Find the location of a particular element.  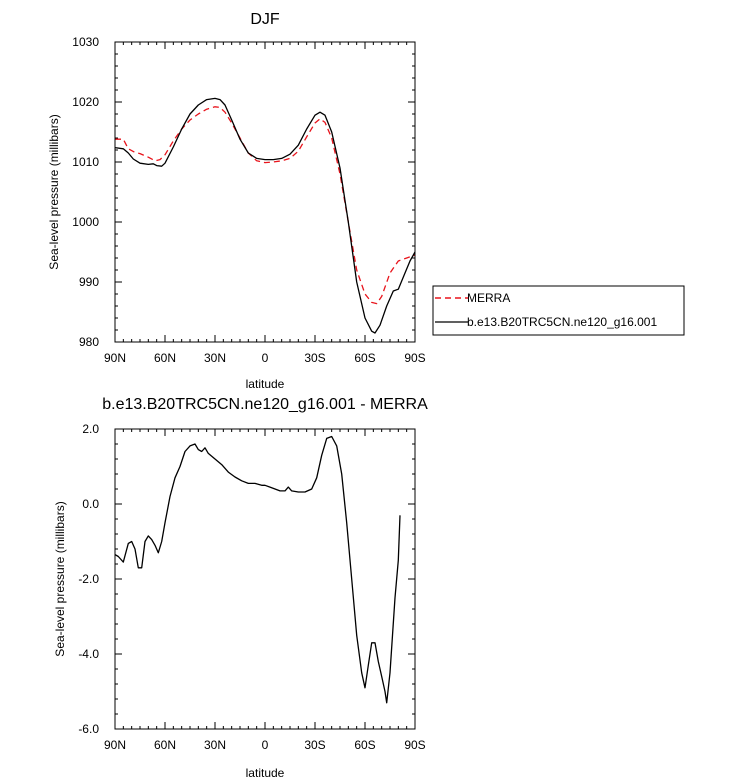

top-y-tick-label: 1010 is located at coordinates (85, 162).